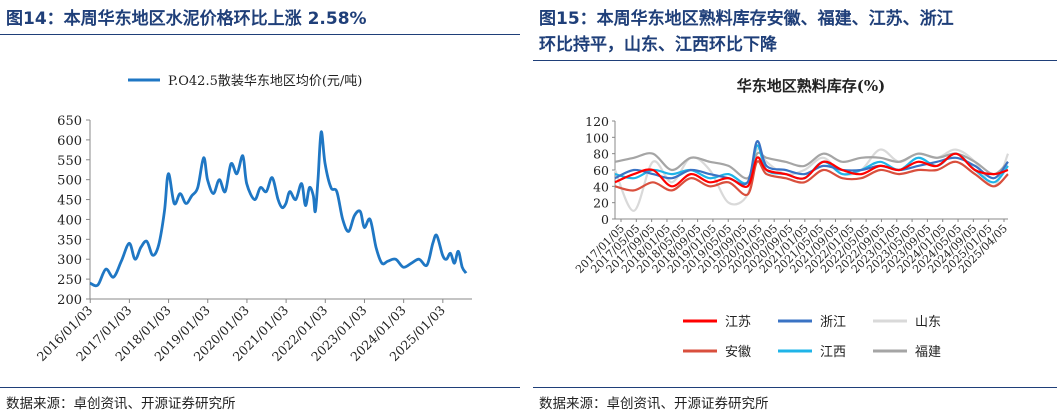  What do you see at coordinates (597, 137) in the screenshot?
I see `y-tick-label: 100` at bounding box center [597, 137].